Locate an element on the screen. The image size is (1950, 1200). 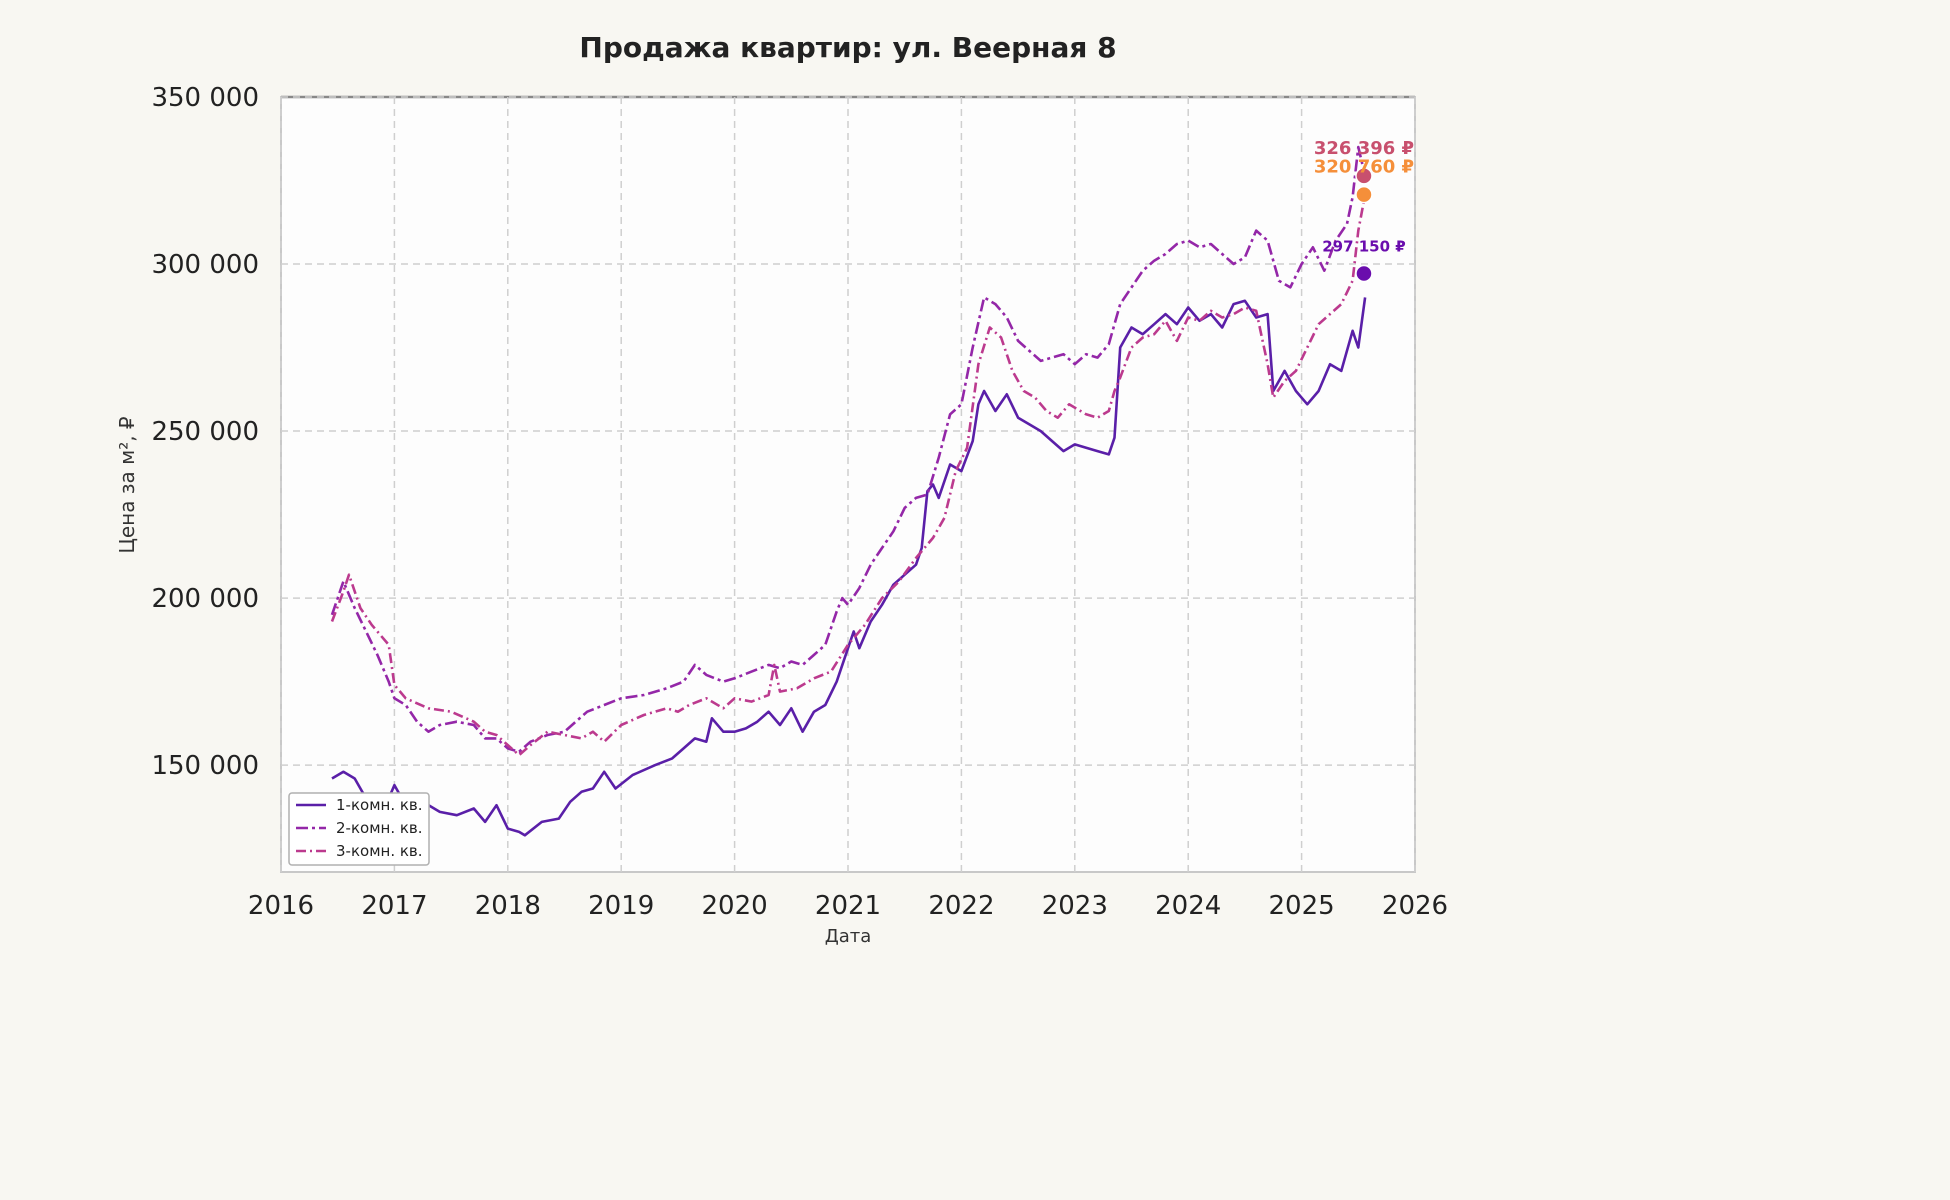
y-axis-ticks: 150 000 200 000 250 000 300 000 350 000 is located at coordinates (205, 432).